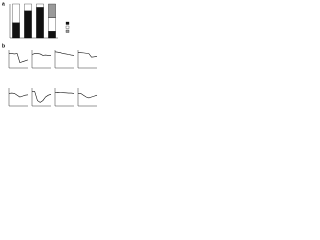 This screenshot has width=320, height=240. Describe the element at coordinates (3, 46) in the screenshot. I see `panel-label: b` at that location.